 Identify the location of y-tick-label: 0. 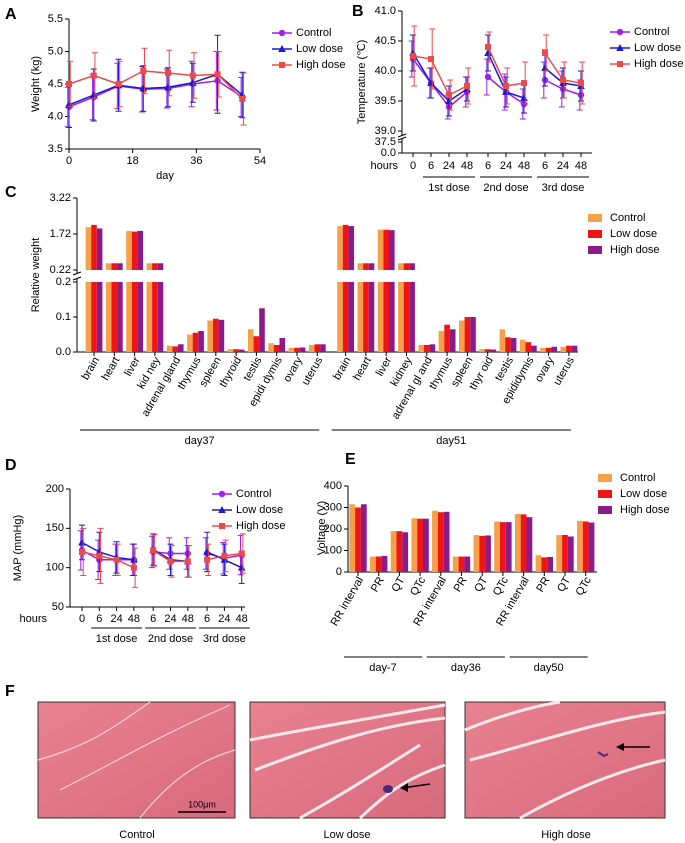
(339, 572).